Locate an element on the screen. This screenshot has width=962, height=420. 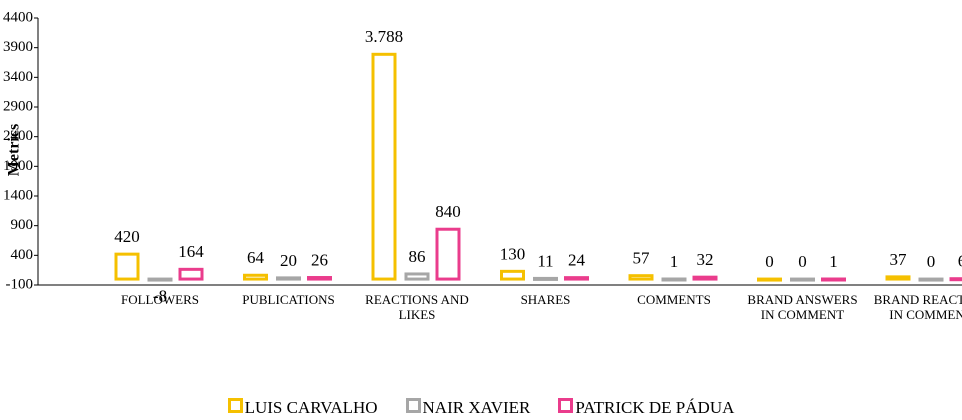
x-tick-label: SHARES is located at coordinates (545, 299).